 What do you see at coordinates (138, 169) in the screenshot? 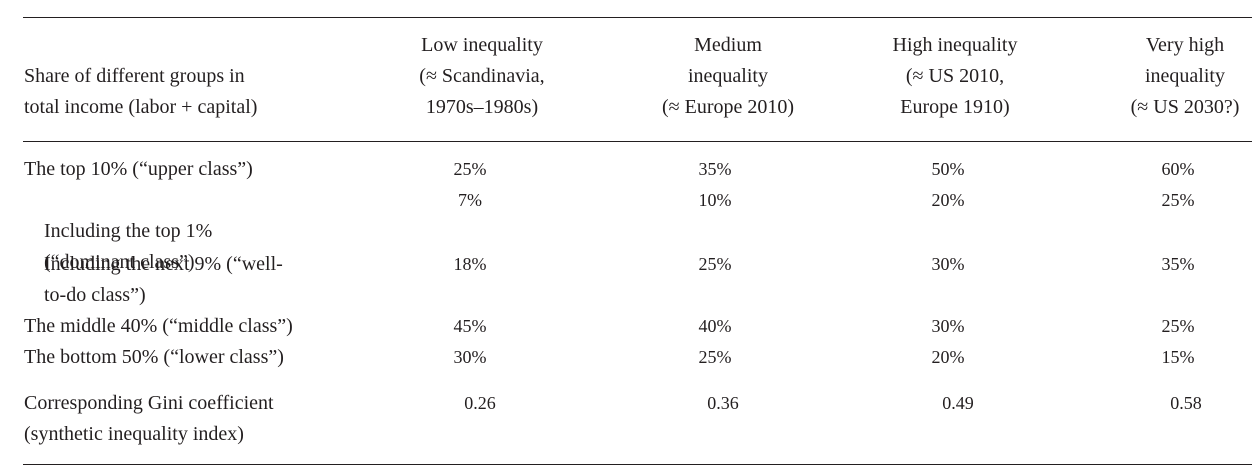
I see `row-label-top-10: The top 10% (“upper class”)` at bounding box center [138, 169].